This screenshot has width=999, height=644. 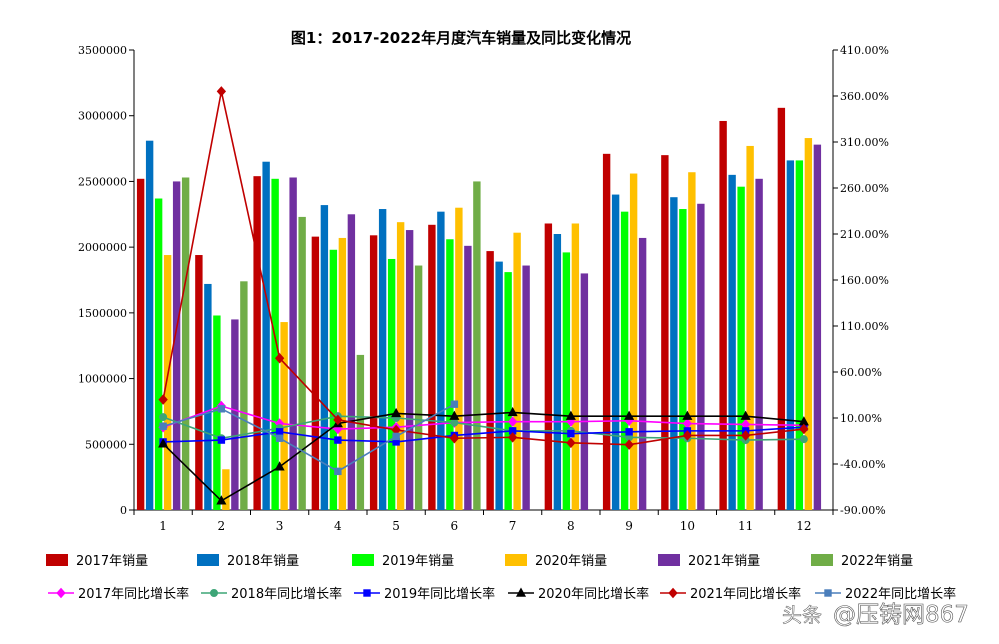 What do you see at coordinates (102, 116) in the screenshot?
I see `left-tick-label: 3000000` at bounding box center [102, 116].